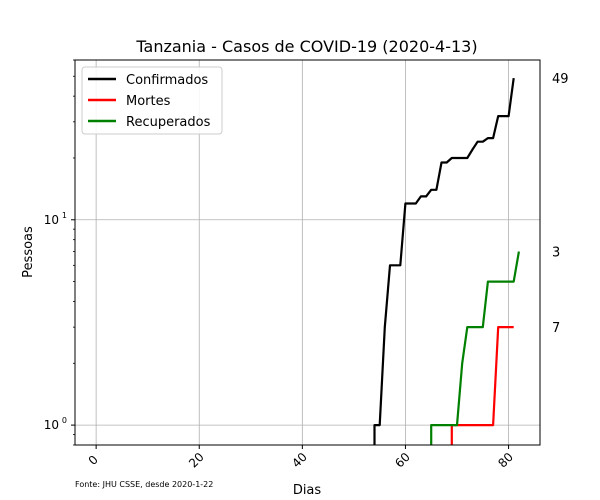  What do you see at coordinates (196, 460) in the screenshot?
I see `x-tick-label: 20` at bounding box center [196, 460].